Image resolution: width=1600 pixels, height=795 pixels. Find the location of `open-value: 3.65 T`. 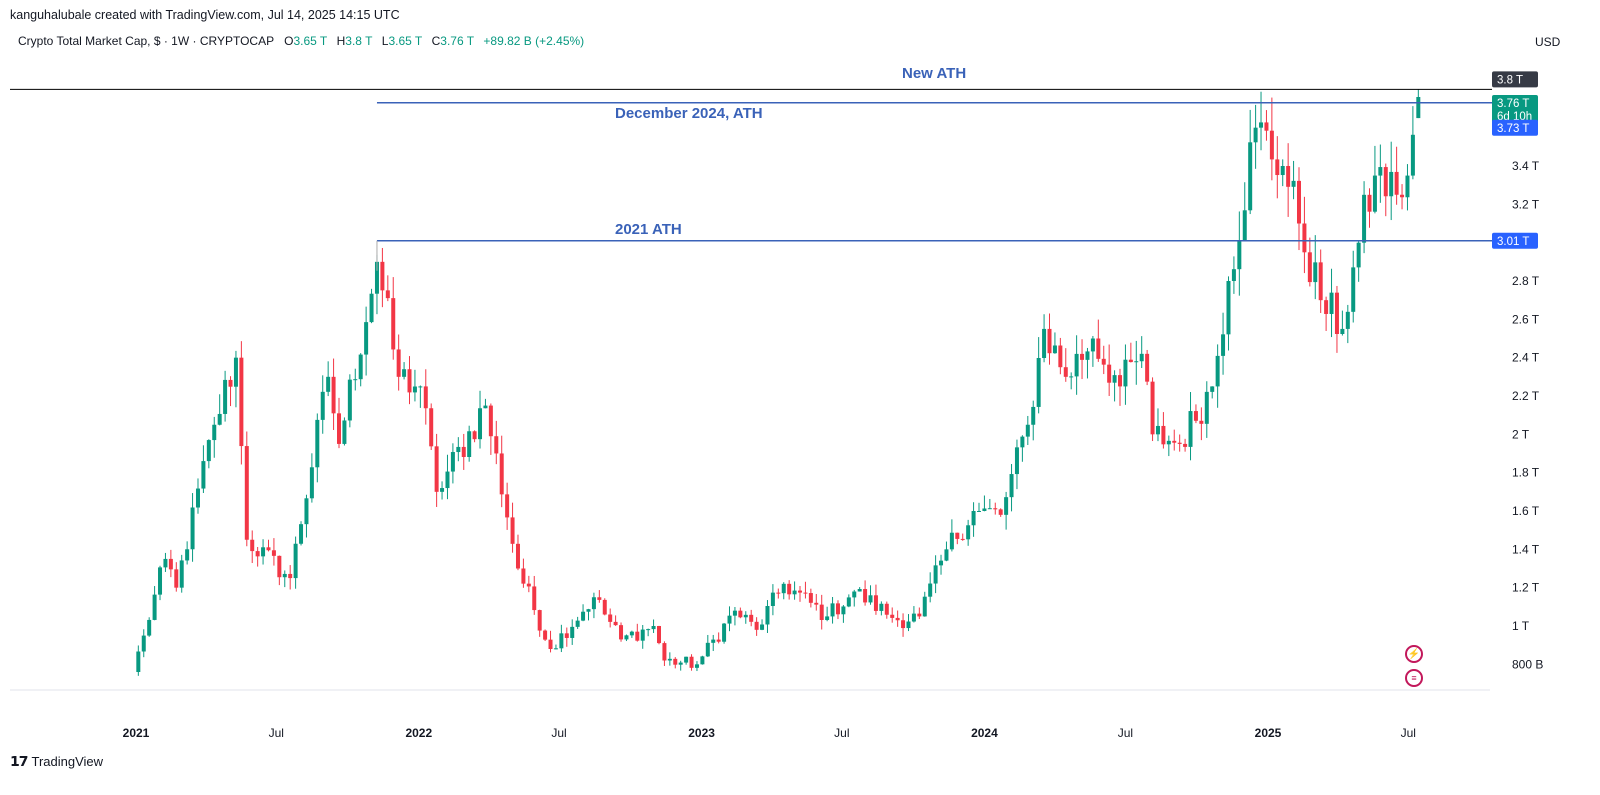

open-value: 3.65 T is located at coordinates (310, 41).